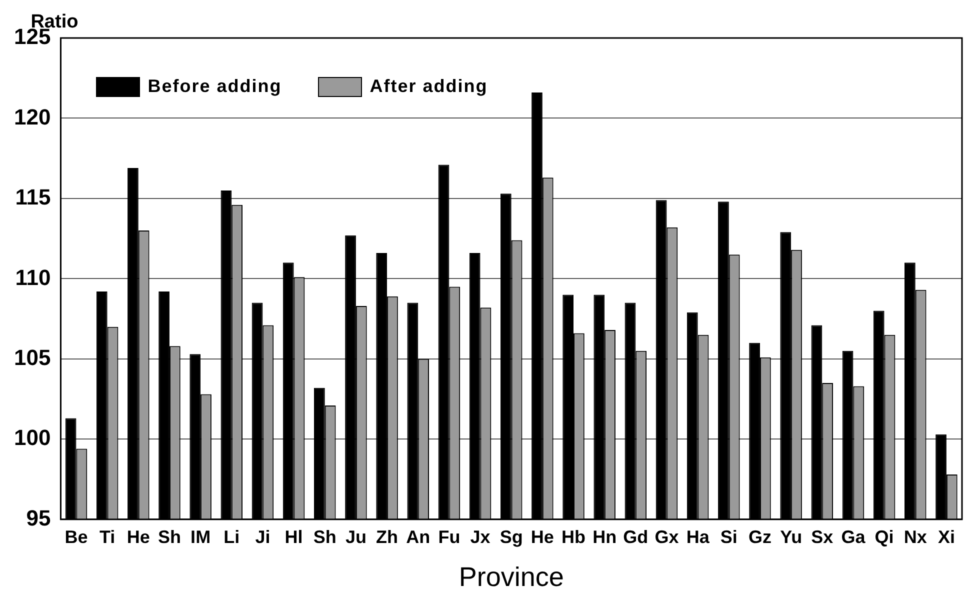  What do you see at coordinates (511, 577) in the screenshot?
I see `x-axis-title: Province` at bounding box center [511, 577].